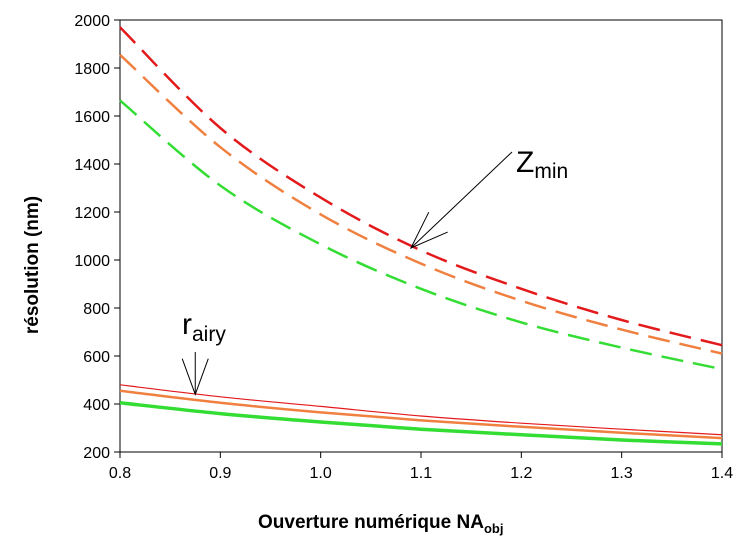  Describe the element at coordinates (96, 309) in the screenshot. I see `y-tick-label: 800` at that location.